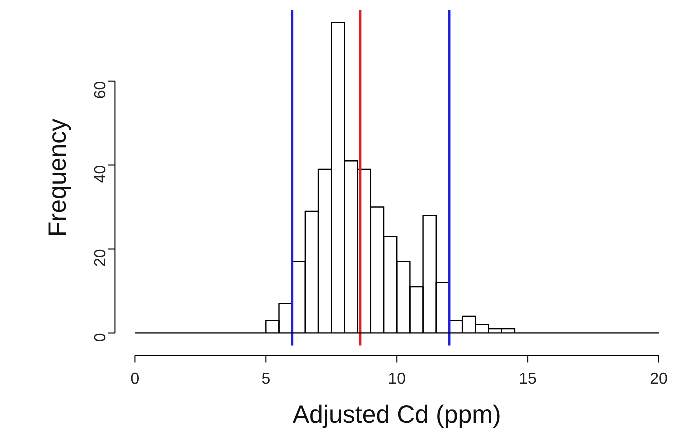 The width and height of the screenshot is (674, 435). What do you see at coordinates (101, 258) in the screenshot?
I see `y-tick-label: 20` at bounding box center [101, 258].